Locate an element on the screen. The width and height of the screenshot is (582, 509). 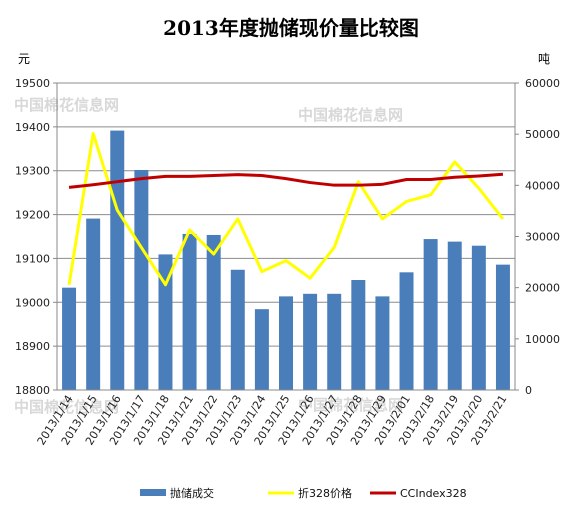
y-tick-label-left: 19400 is located at coordinates (32, 127).